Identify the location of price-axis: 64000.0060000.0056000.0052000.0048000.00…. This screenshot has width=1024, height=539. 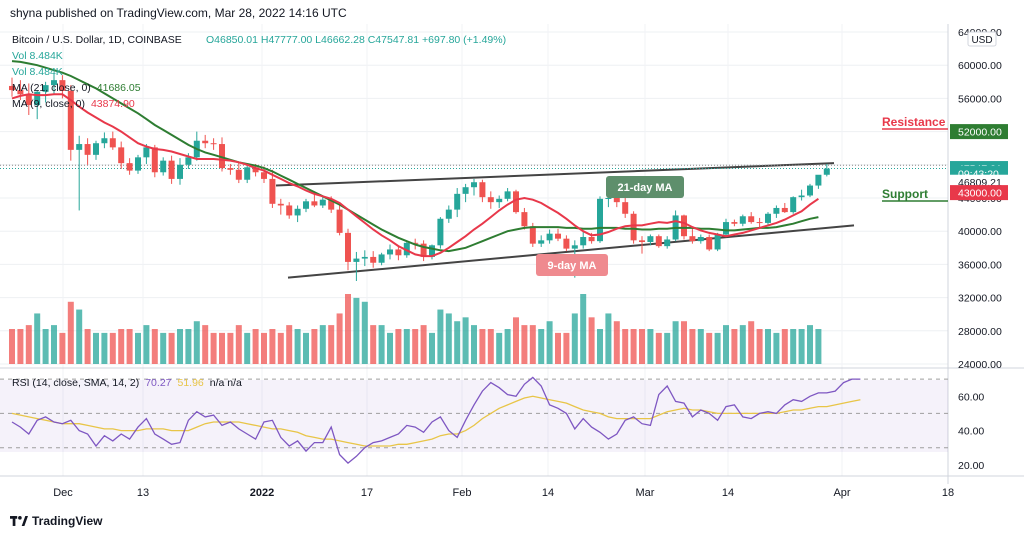
(979, 199).